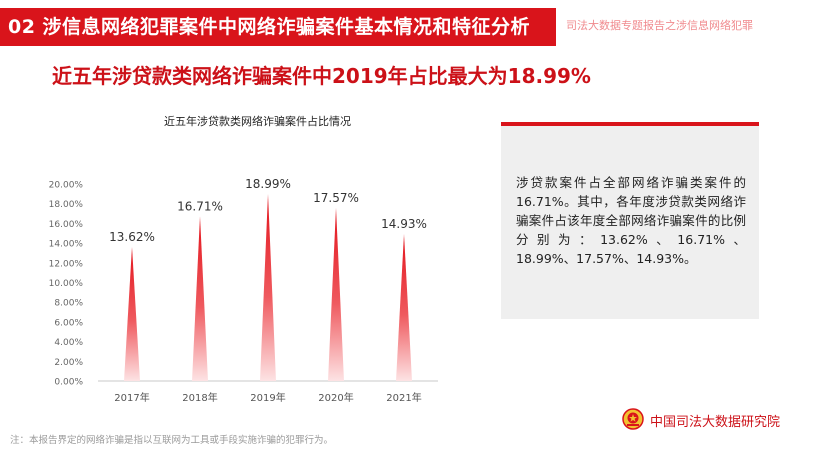 The width and height of the screenshot is (813, 462). Describe the element at coordinates (404, 307) in the screenshot. I see `bar-2021年` at that location.